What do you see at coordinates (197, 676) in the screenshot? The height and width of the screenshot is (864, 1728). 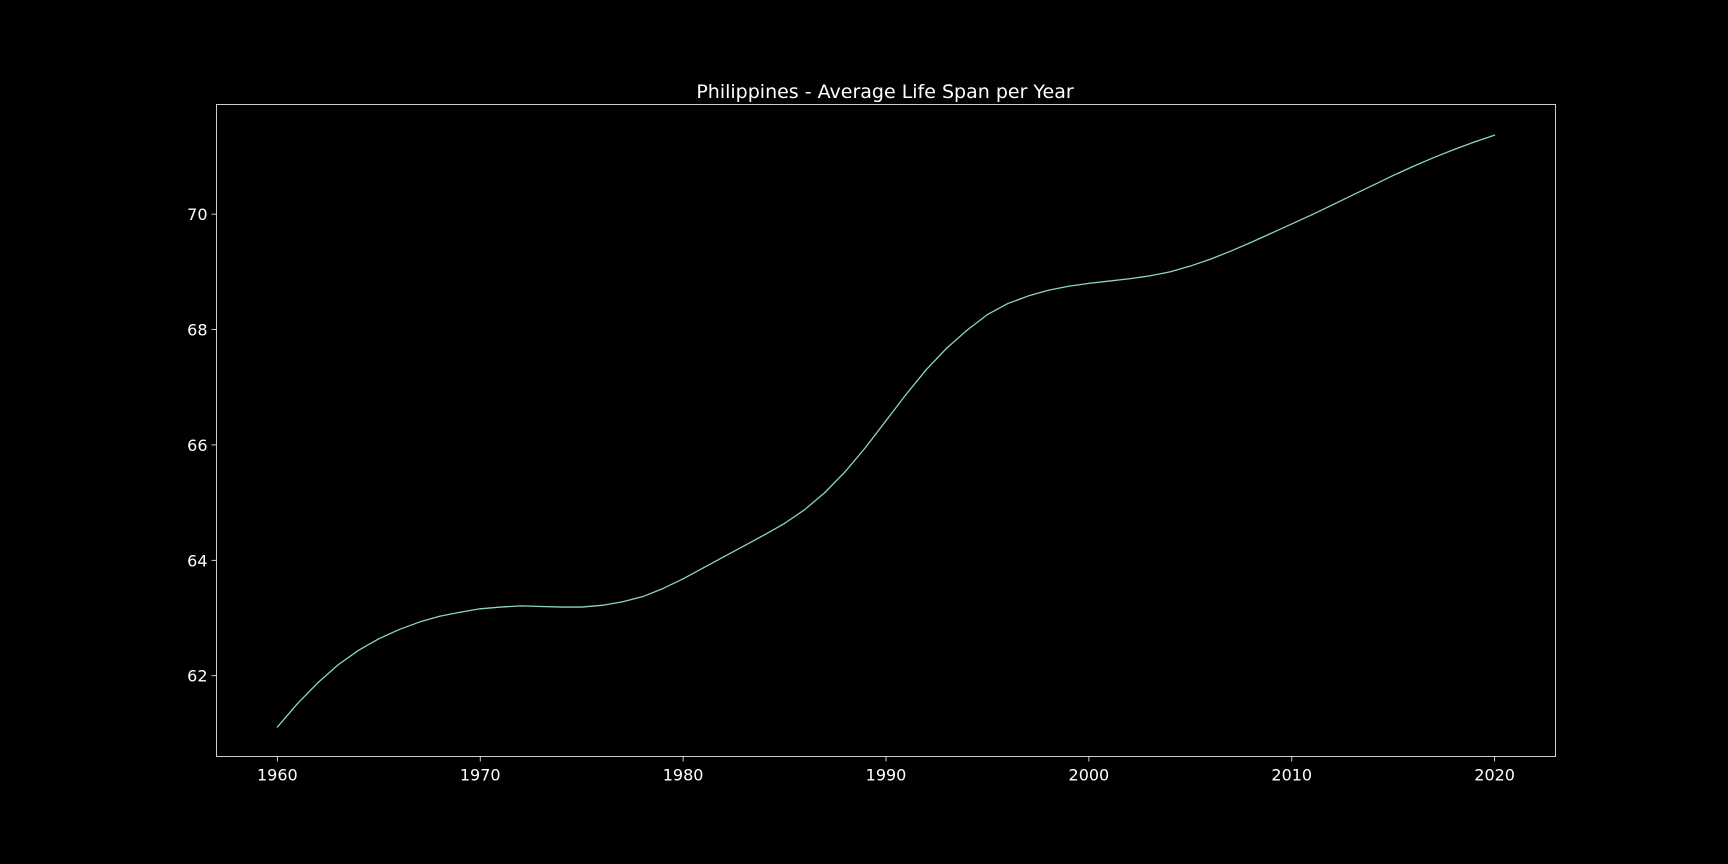 I see `y-tick-label: 62` at bounding box center [197, 676].